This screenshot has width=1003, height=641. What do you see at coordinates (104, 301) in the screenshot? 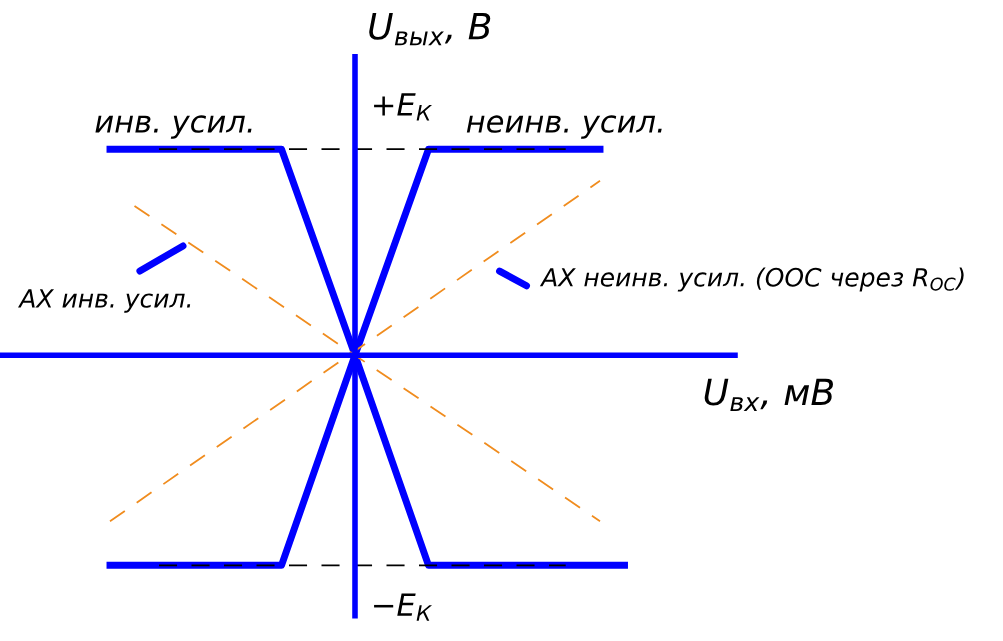
I see `annotation: АХ инв. усил.` at bounding box center [104, 301].